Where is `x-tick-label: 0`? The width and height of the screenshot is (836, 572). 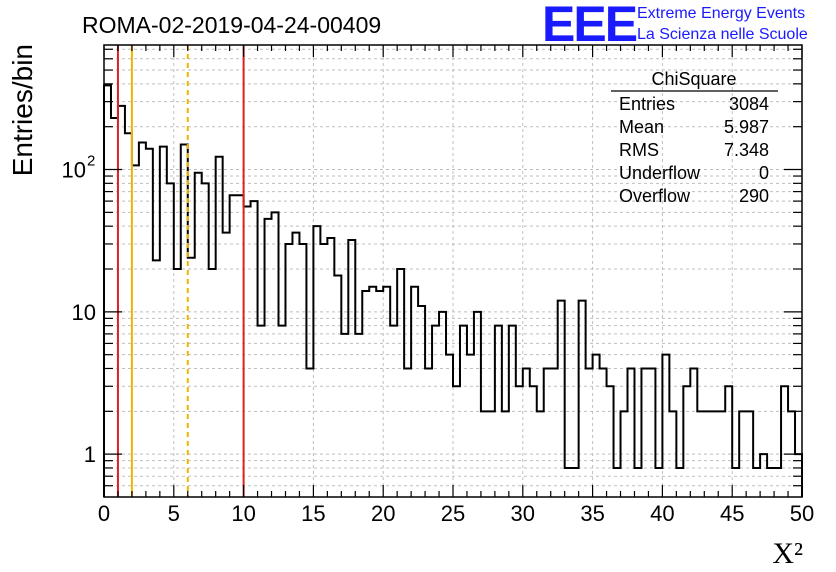 x-tick-label: 0 is located at coordinates (104, 513).